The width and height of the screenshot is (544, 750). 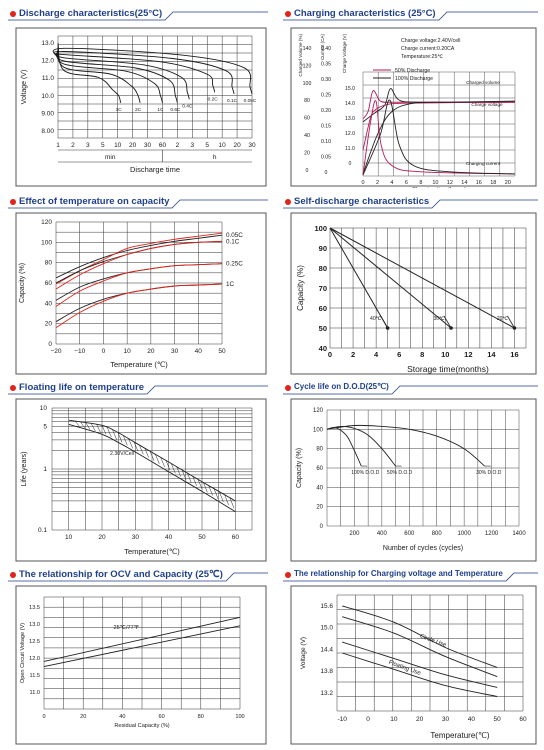 What do you see at coordinates (34, 659) in the screenshot?
I see `y-tick-label: 12.0` at bounding box center [34, 659].